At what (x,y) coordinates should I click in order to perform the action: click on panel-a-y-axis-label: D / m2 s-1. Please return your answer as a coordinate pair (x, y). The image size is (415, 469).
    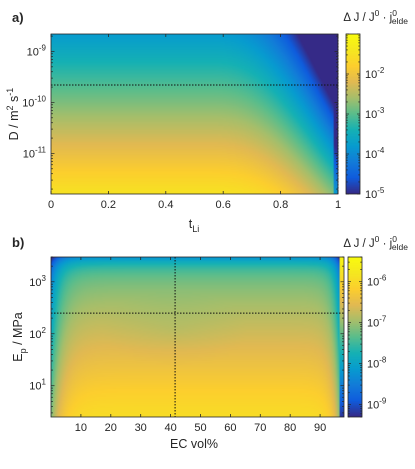
    Looking at the image, I should click on (13, 114).